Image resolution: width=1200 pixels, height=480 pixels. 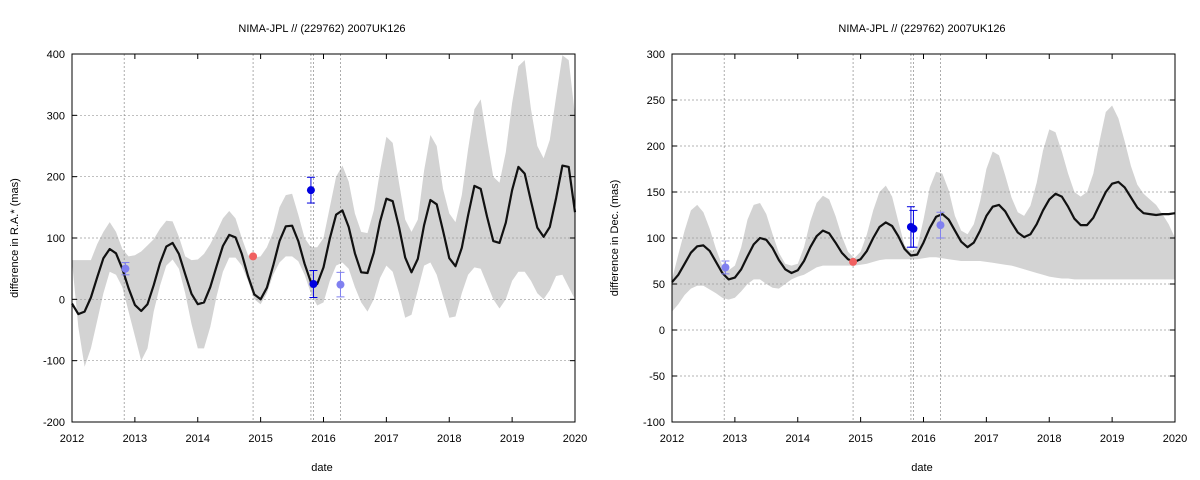 I want to click on y-axis-label: difference in Dec. (mas), so click(x=615, y=238).